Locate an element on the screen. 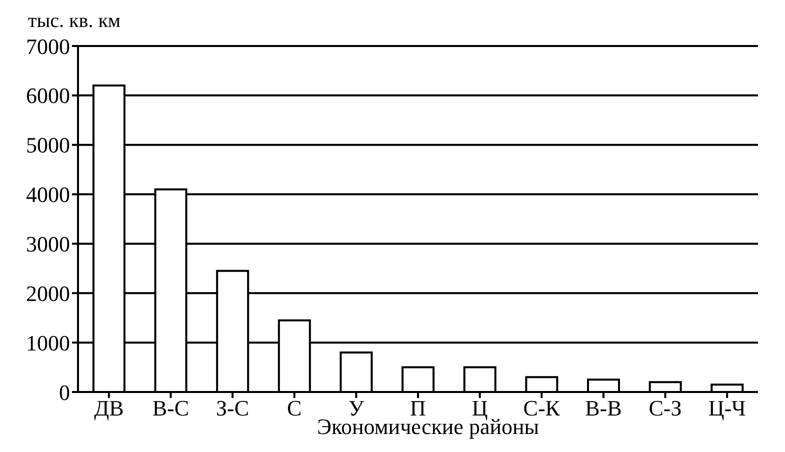  y-tick-label: 1000 is located at coordinates (48, 343).